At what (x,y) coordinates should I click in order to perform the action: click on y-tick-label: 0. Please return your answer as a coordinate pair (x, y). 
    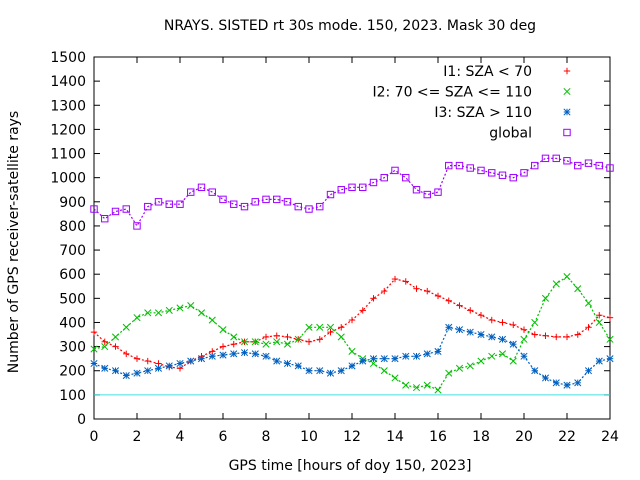
    Looking at the image, I should click on (81, 420).